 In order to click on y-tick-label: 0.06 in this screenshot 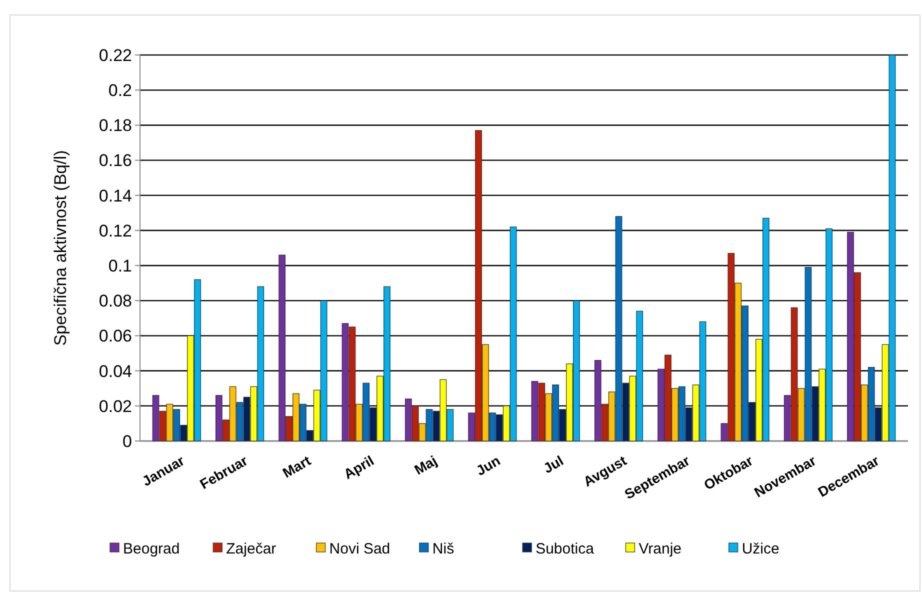, I will do `click(115, 336)`.